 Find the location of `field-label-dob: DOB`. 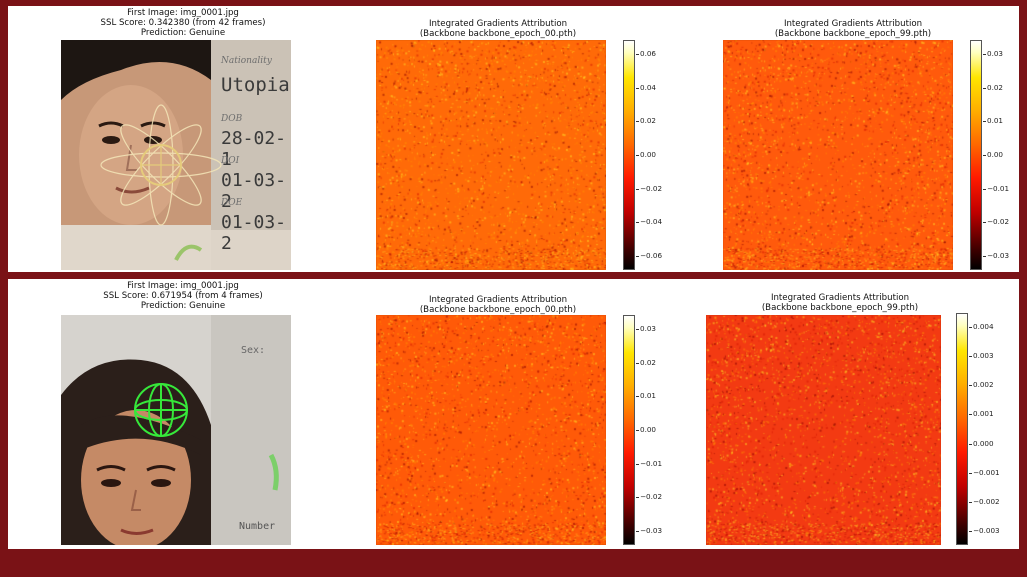

field-label-dob: DOB is located at coordinates (232, 119).